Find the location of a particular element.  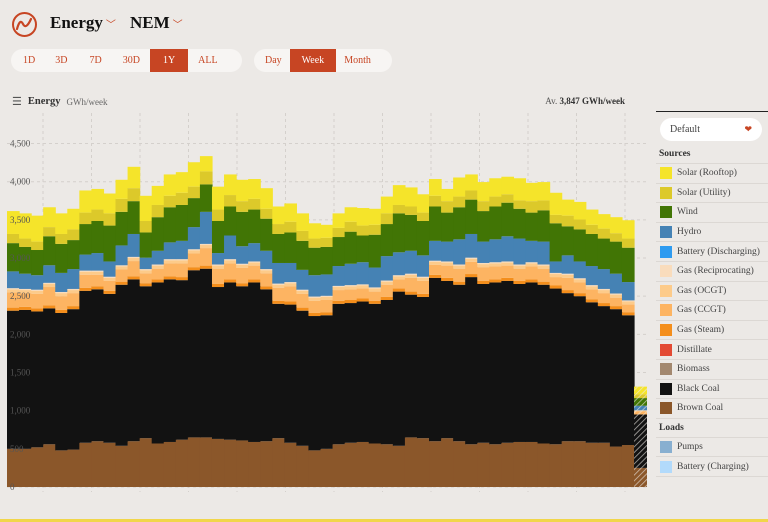

legend-item: Distillate is located at coordinates (712, 350).